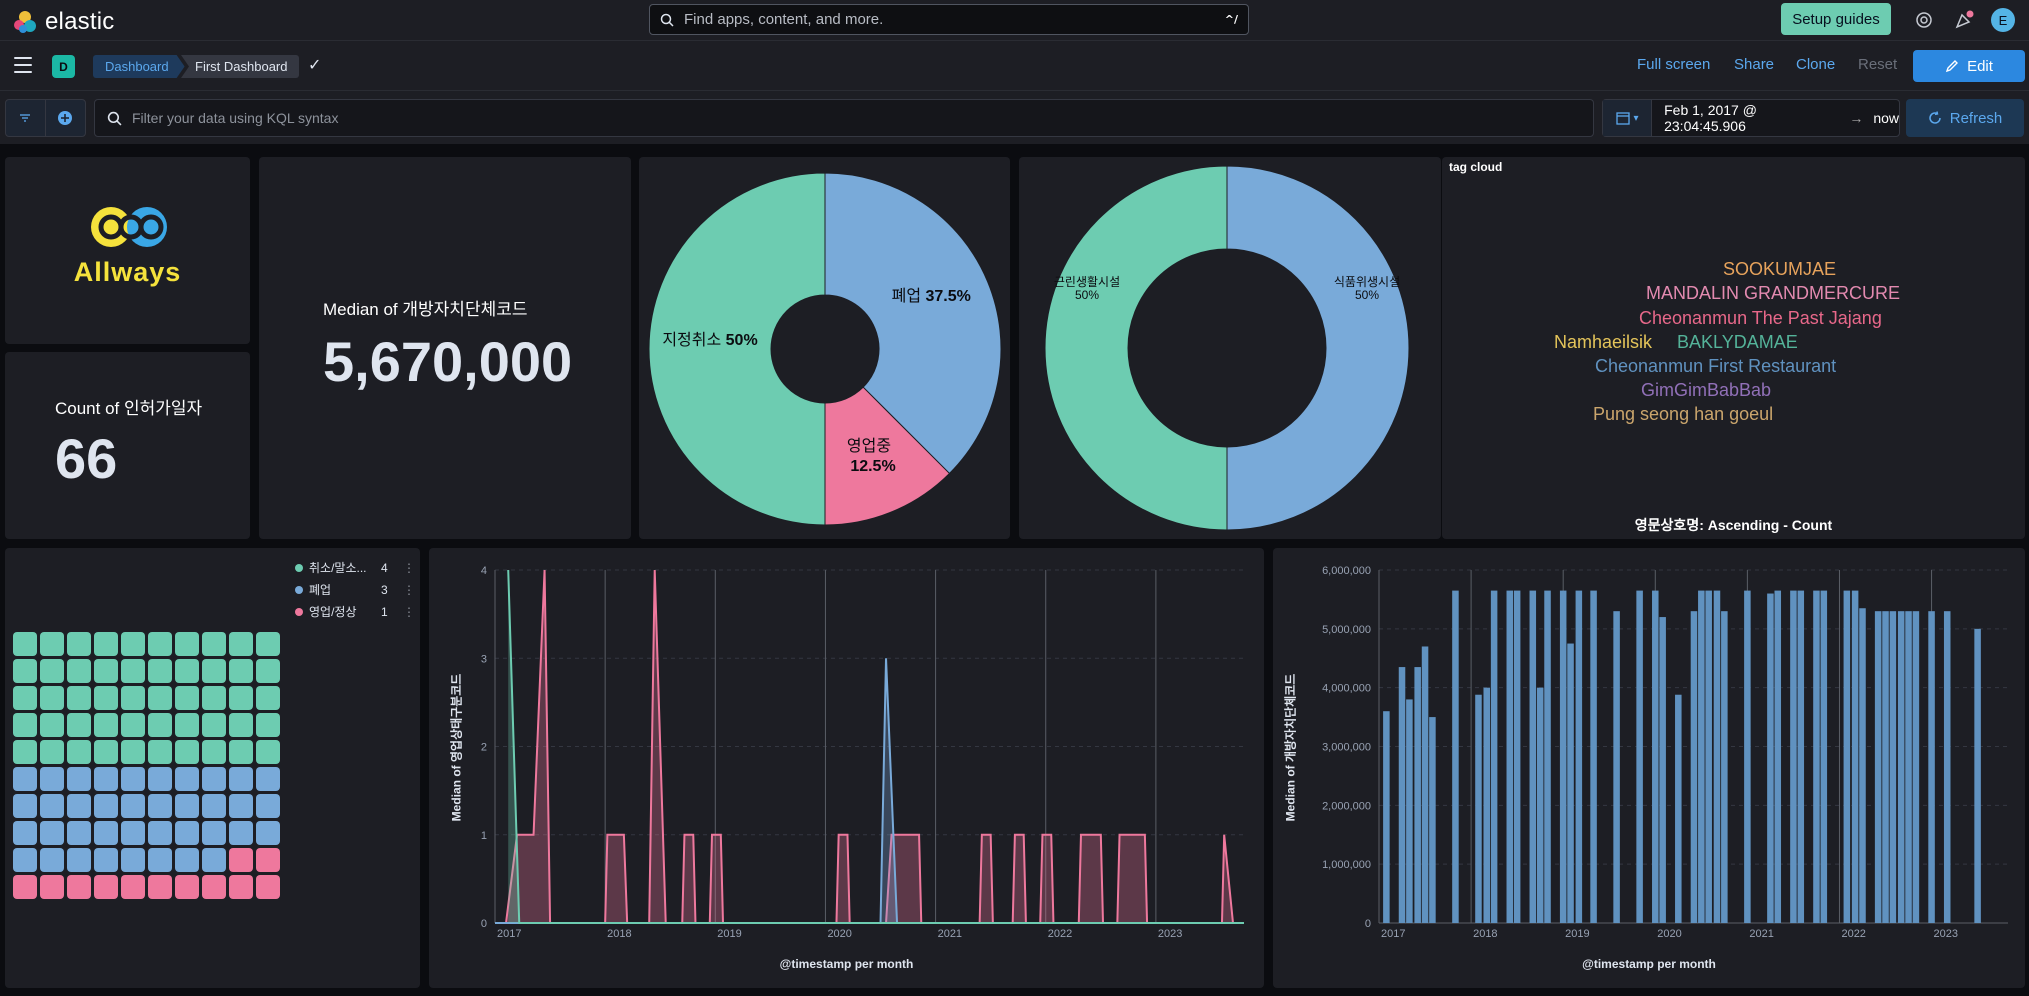 Image resolution: width=2029 pixels, height=996 pixels. I want to click on tag-item: Cheonanmun First Restaurant, so click(1716, 366).